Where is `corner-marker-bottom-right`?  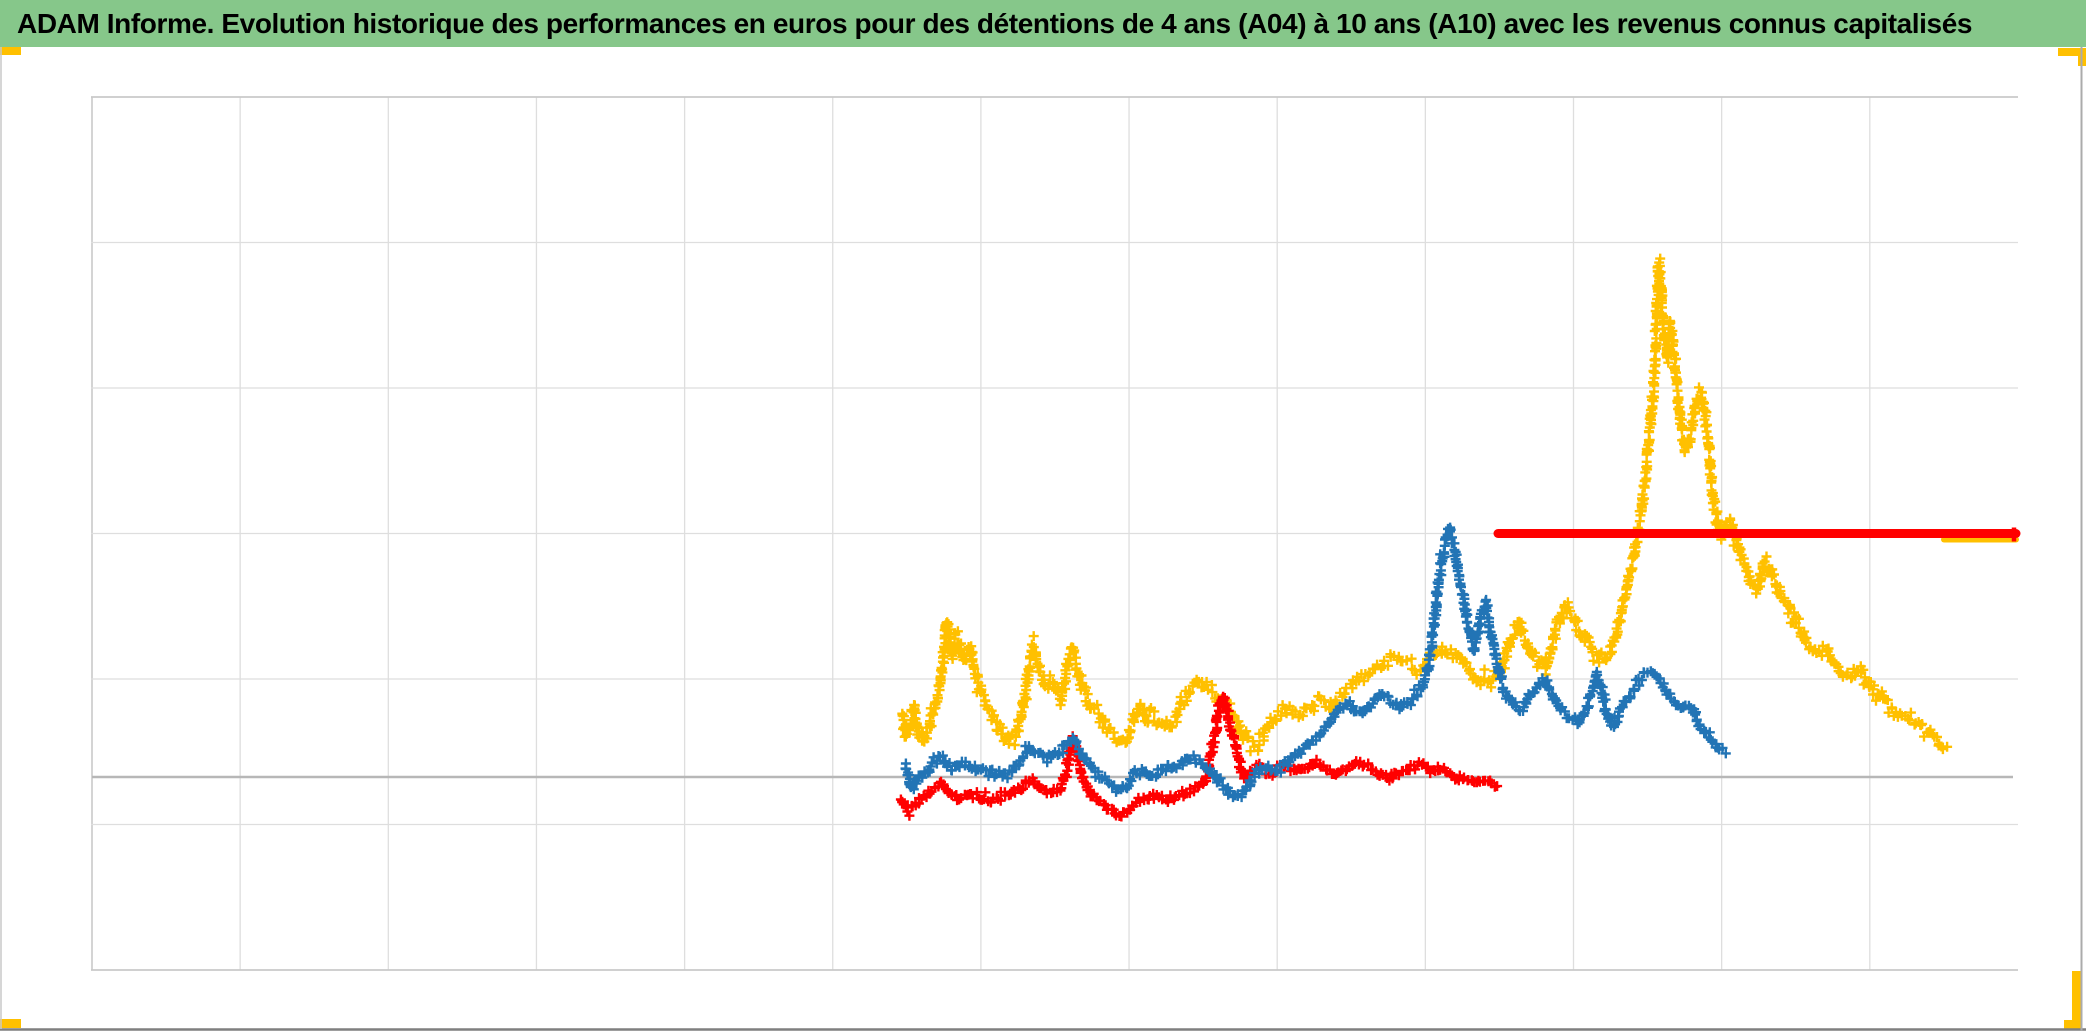 corner-marker-bottom-right is located at coordinates (2072, 1000).